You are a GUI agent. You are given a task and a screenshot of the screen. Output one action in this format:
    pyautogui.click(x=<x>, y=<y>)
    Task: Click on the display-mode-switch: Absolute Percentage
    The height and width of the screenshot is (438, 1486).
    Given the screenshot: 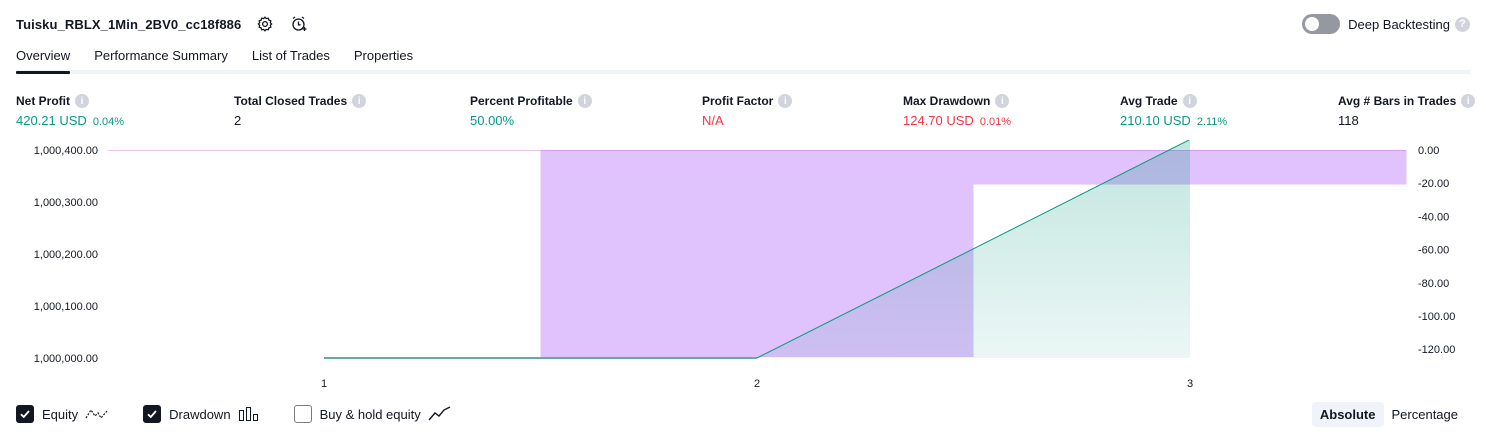 What is the action you would take?
    pyautogui.click(x=1388, y=414)
    